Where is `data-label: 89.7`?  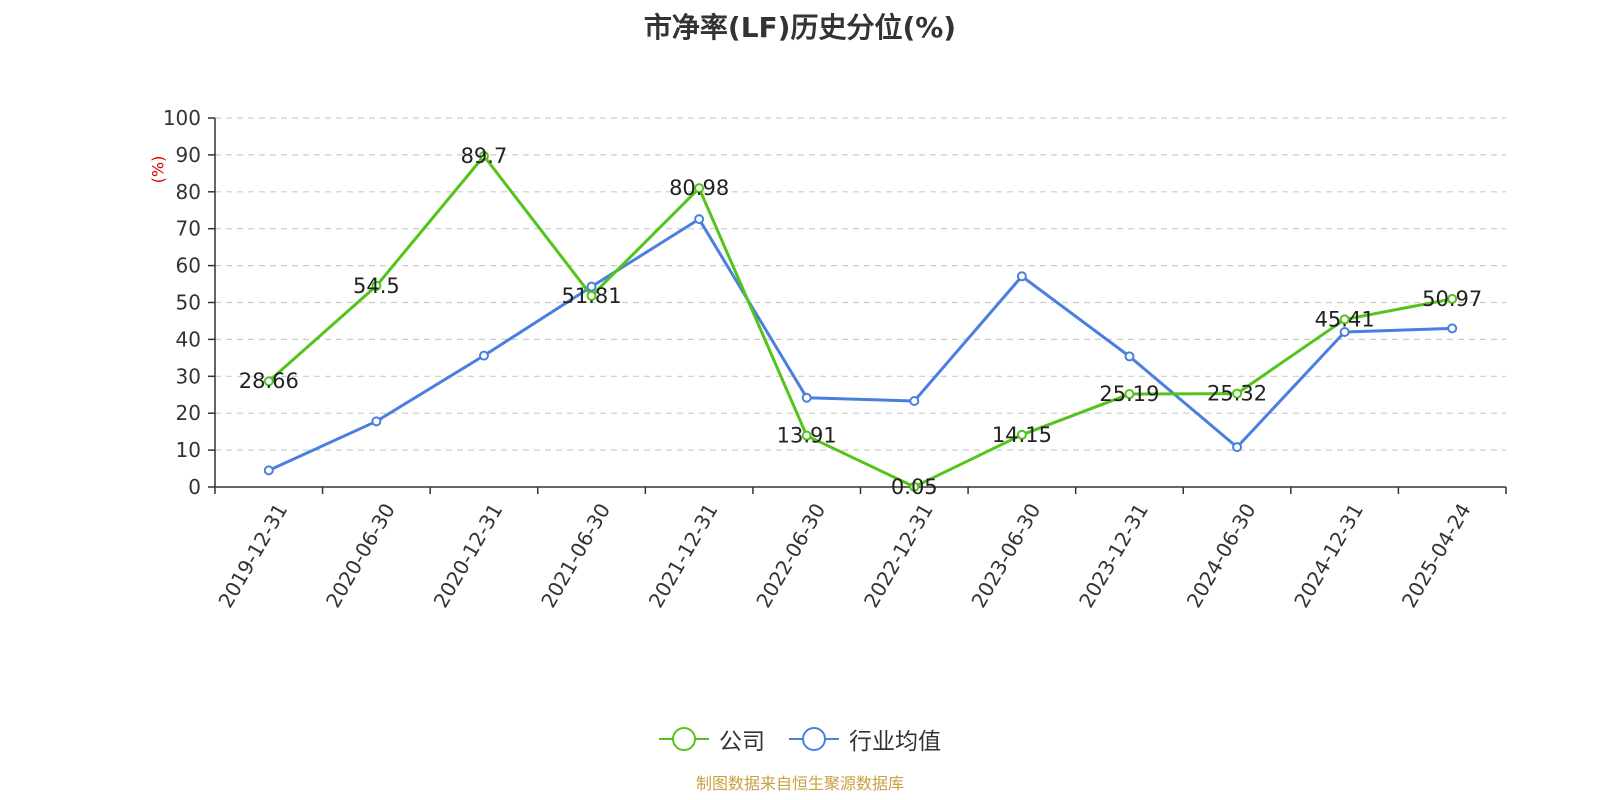 data-label: 89.7 is located at coordinates (484, 156).